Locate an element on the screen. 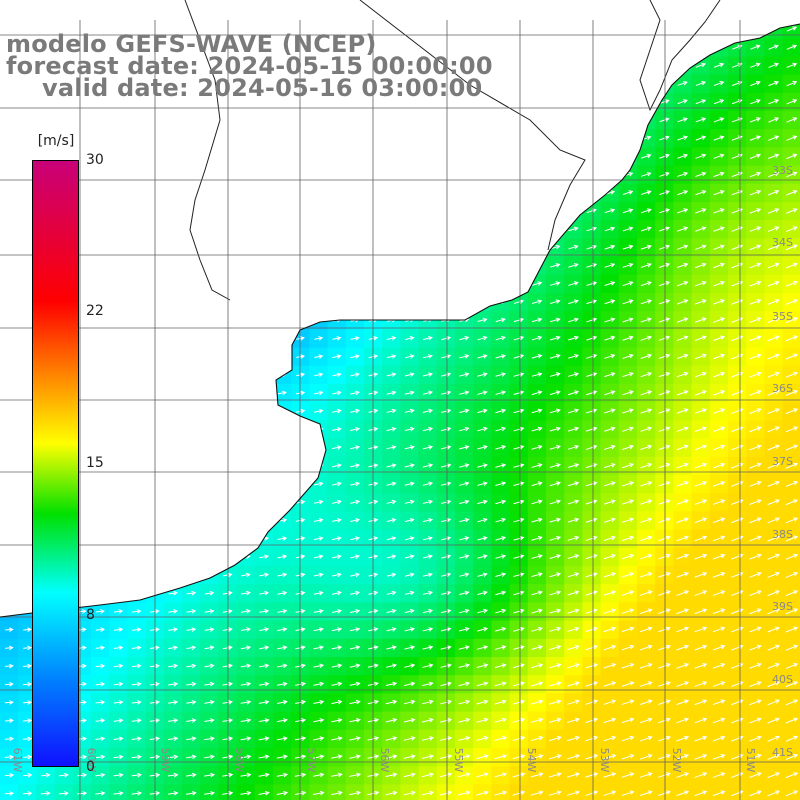 Image resolution: width=800 pixels, height=800 pixels. lat-label: 39S is located at coordinates (782, 606).